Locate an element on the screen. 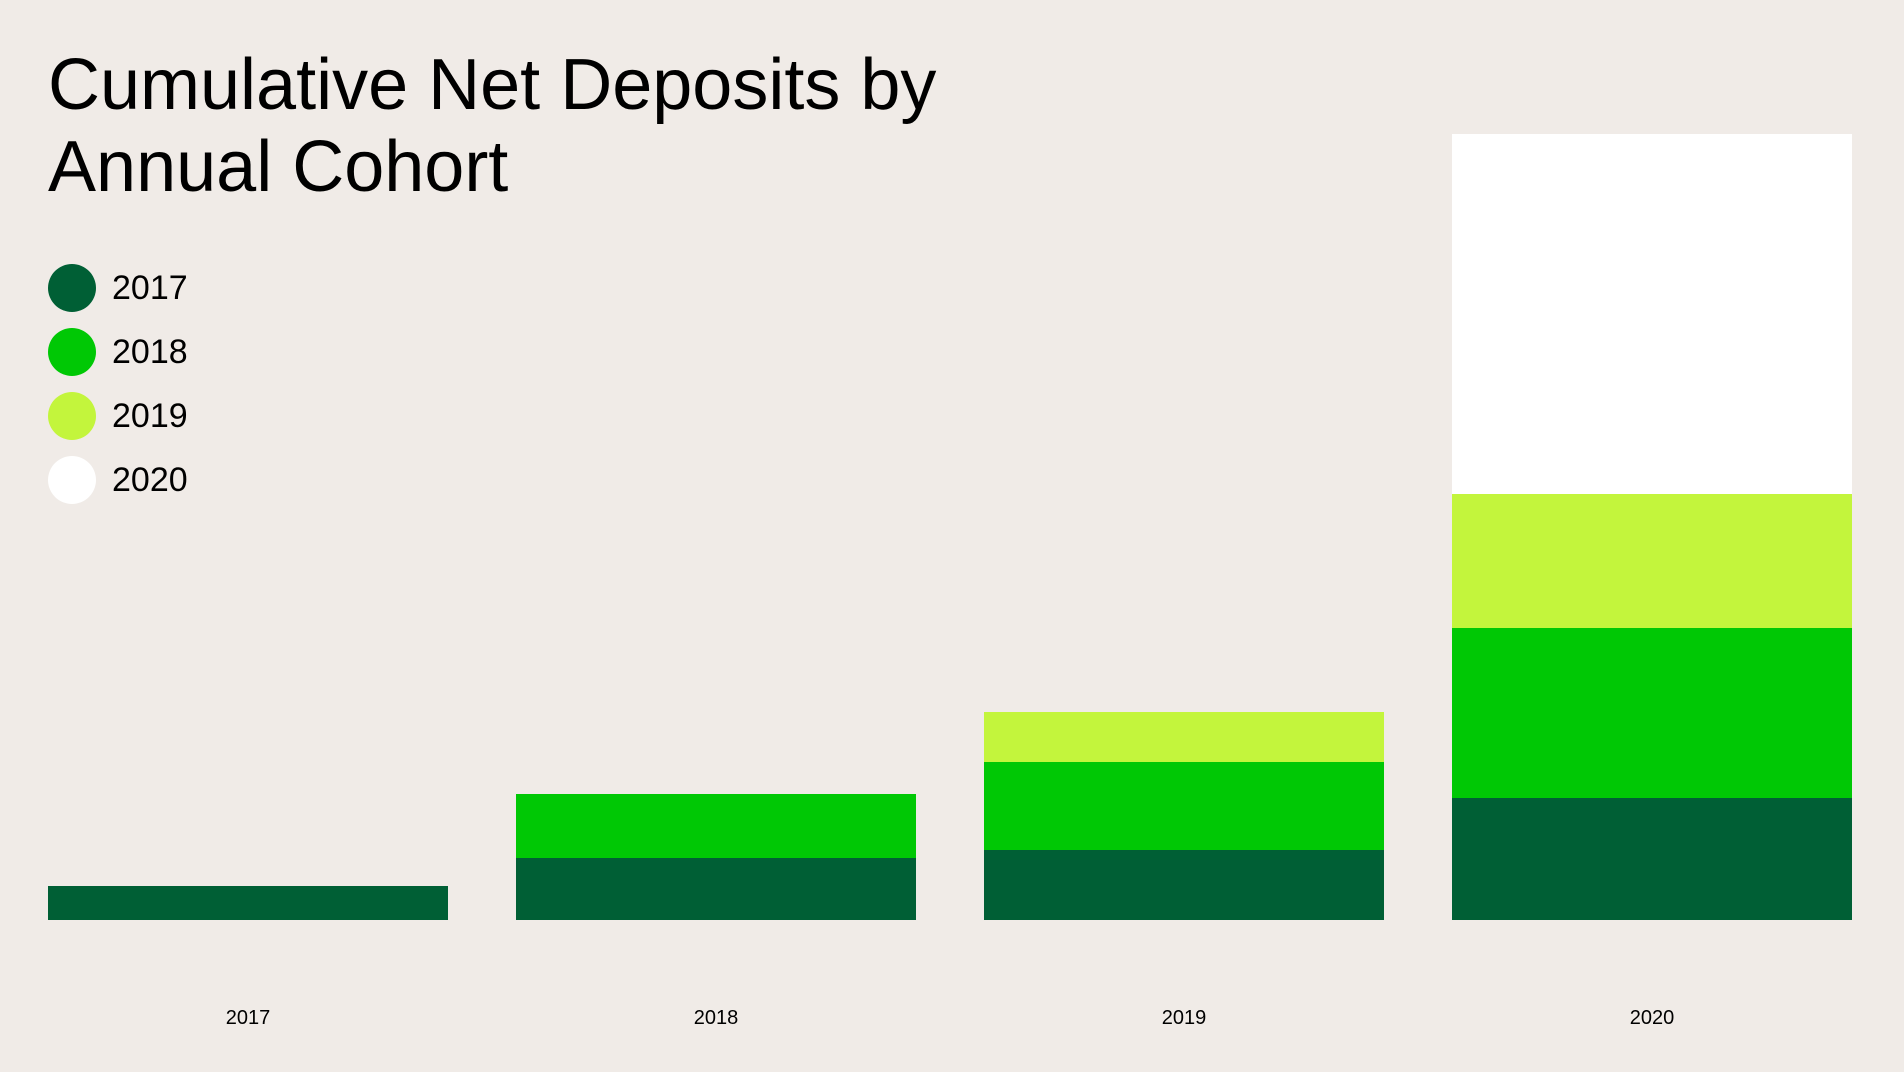  legend-swatch-2017 is located at coordinates (72, 288).